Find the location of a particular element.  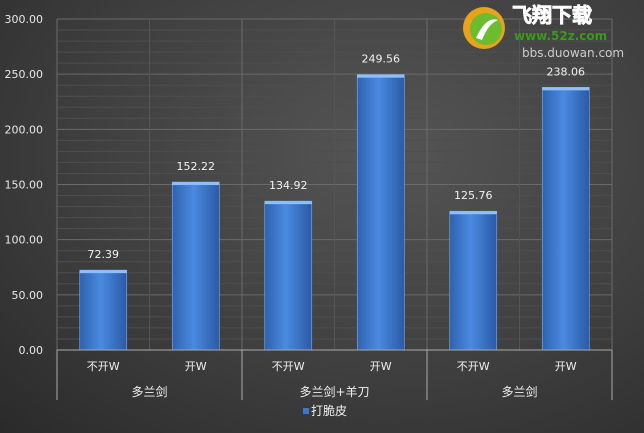

data-label: 249.56 is located at coordinates (381, 59).